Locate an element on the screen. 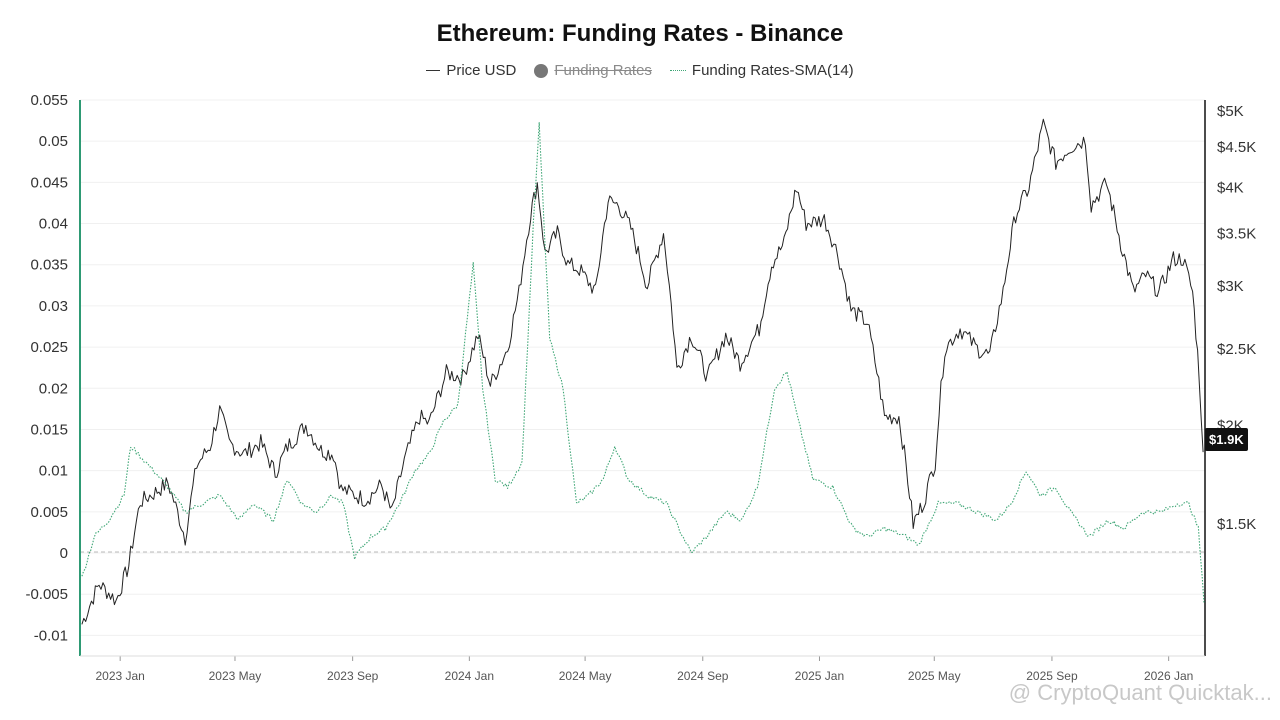 The height and width of the screenshot is (720, 1280). x-tick-label: 2025 Sep is located at coordinates (1052, 676).